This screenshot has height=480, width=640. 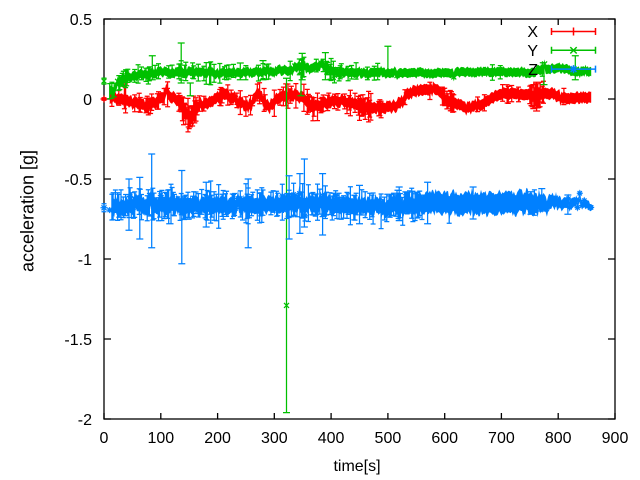 I want to click on svg-text: 100, so click(x=160, y=438).